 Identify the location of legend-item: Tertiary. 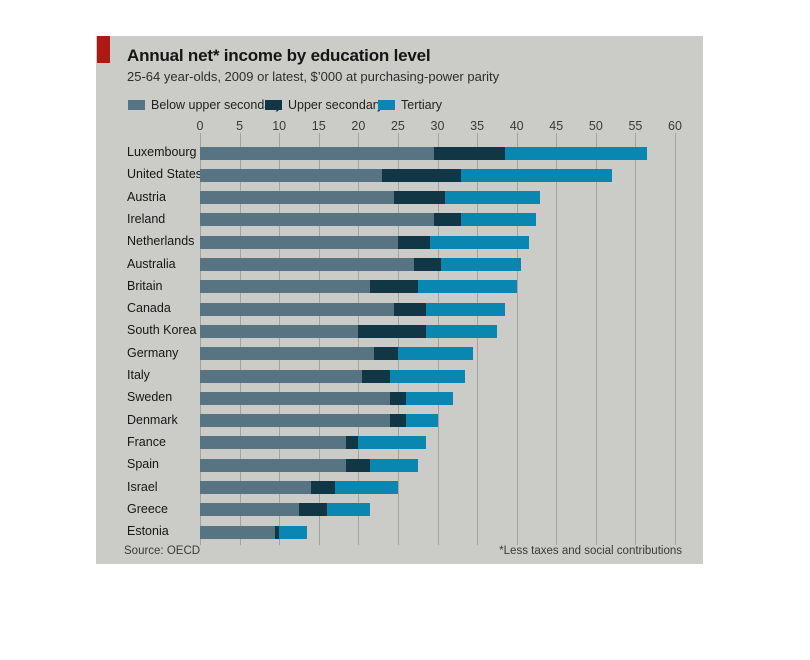
(410, 104).